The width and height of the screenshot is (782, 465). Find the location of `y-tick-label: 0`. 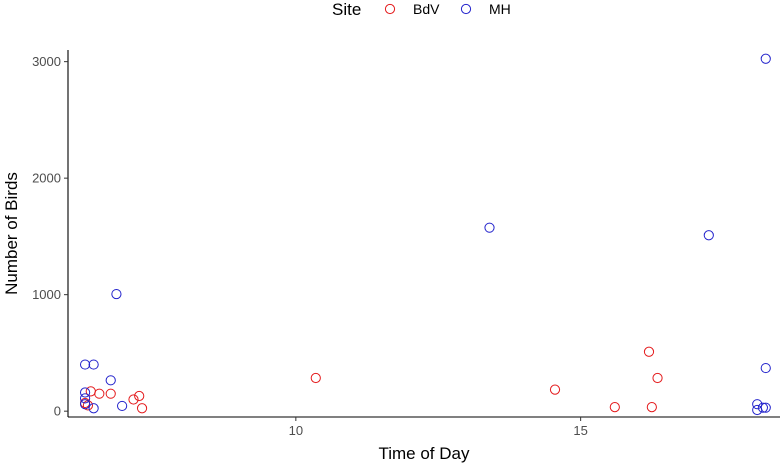

y-tick-label: 0 is located at coordinates (57, 411).